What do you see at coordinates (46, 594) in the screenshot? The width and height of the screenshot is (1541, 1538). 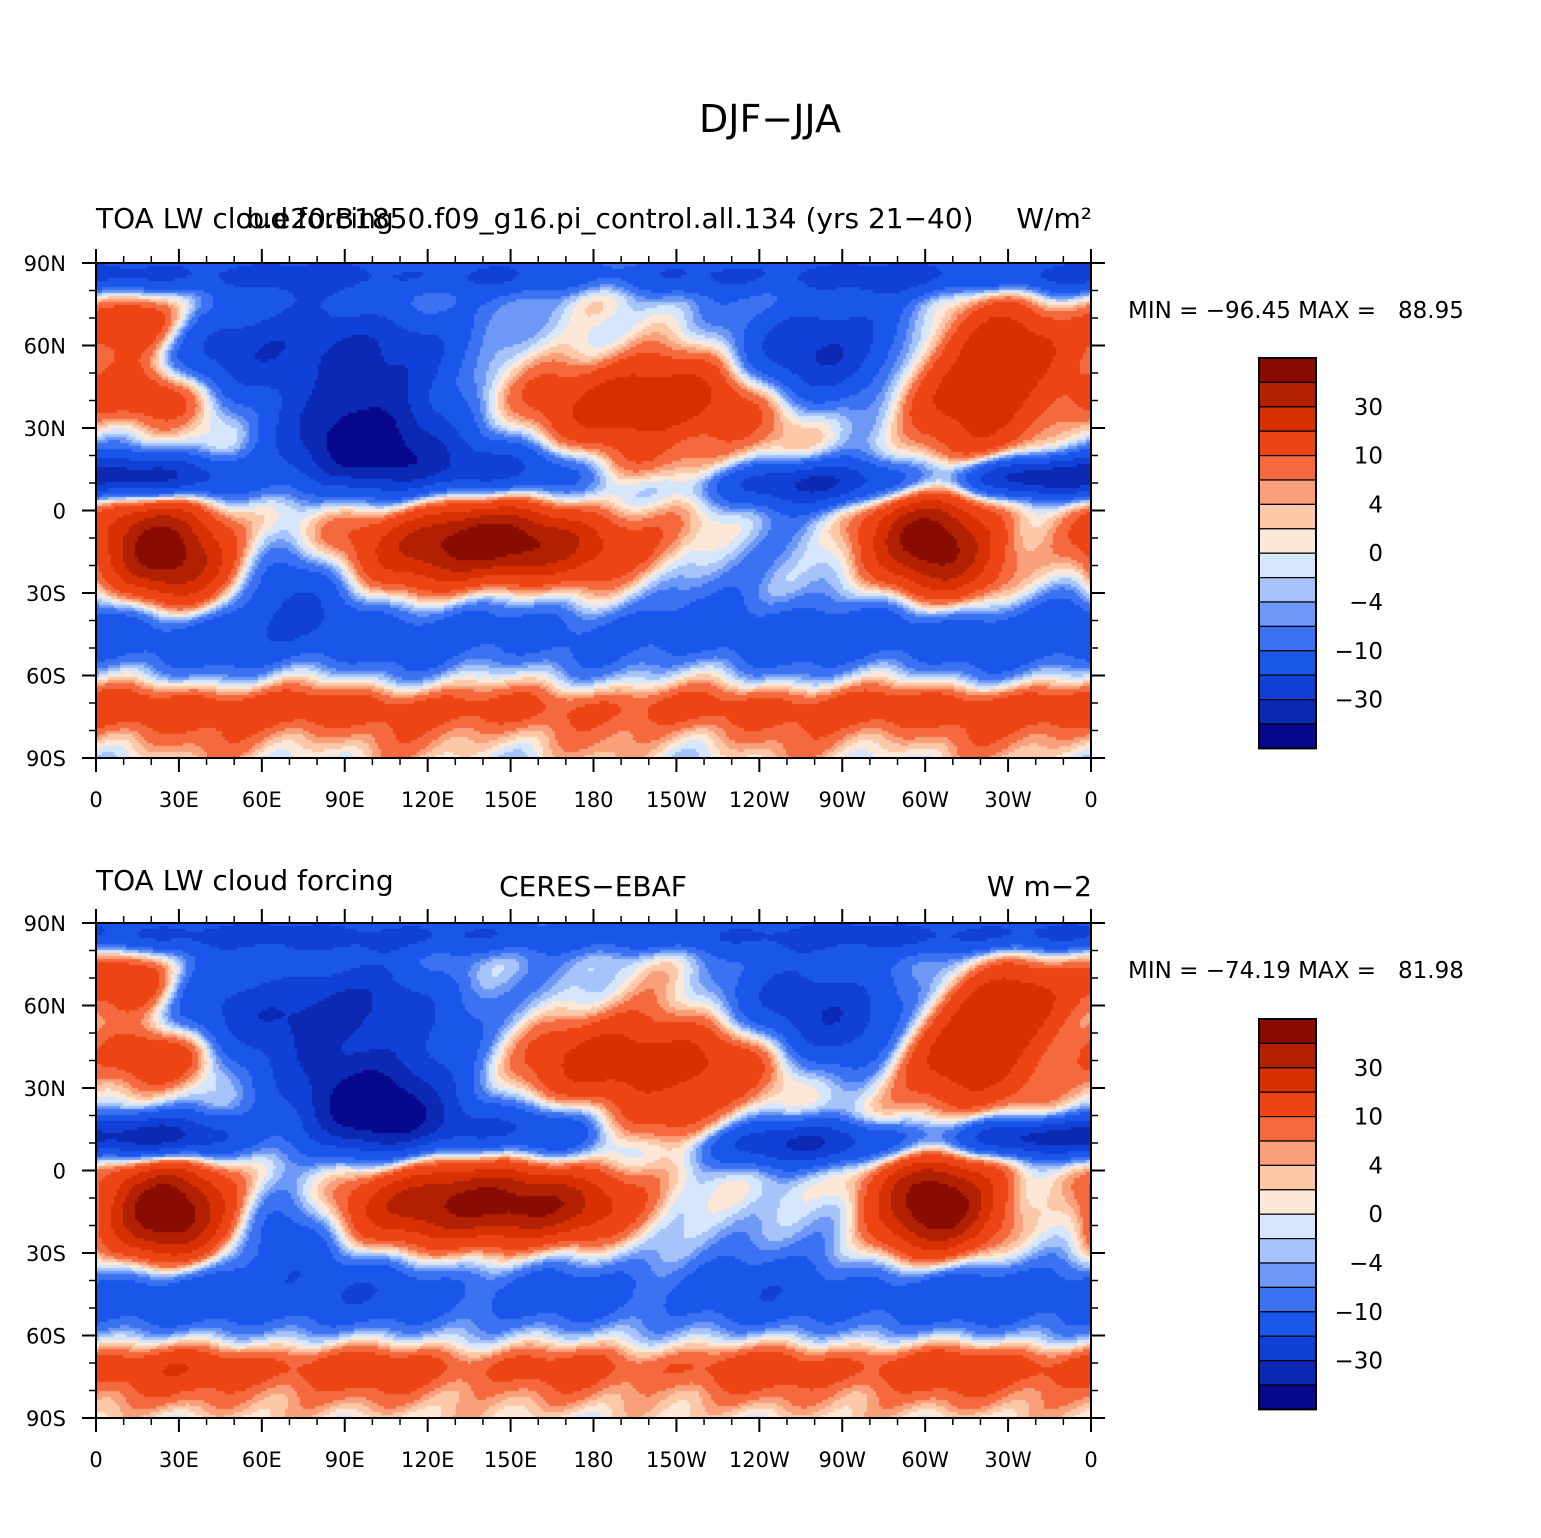 I see `lat-label: 30S` at bounding box center [46, 594].